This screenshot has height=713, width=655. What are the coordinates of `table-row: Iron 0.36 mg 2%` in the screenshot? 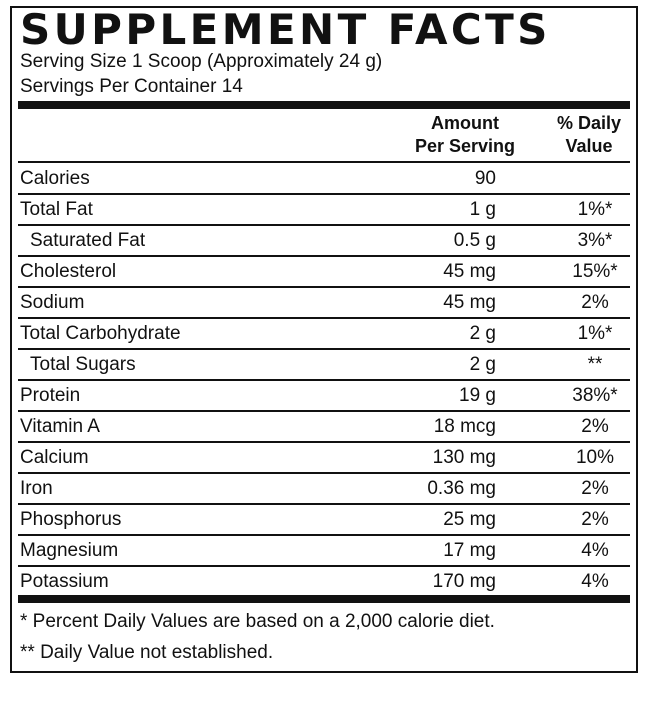 It's located at (324, 489).